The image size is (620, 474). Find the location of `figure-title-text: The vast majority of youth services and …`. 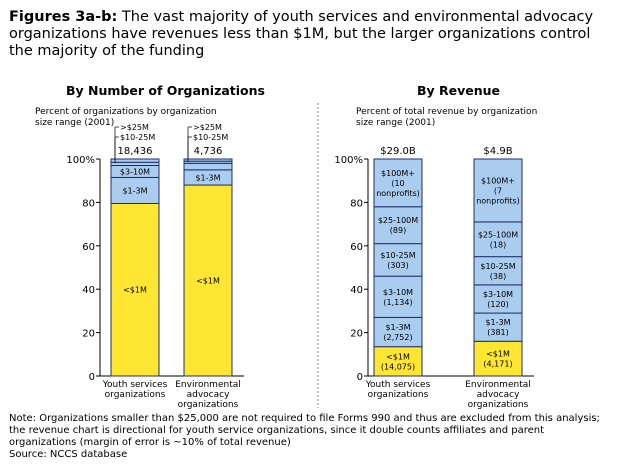

figure-title-text: The vast majority of youth services and … is located at coordinates (301, 34).